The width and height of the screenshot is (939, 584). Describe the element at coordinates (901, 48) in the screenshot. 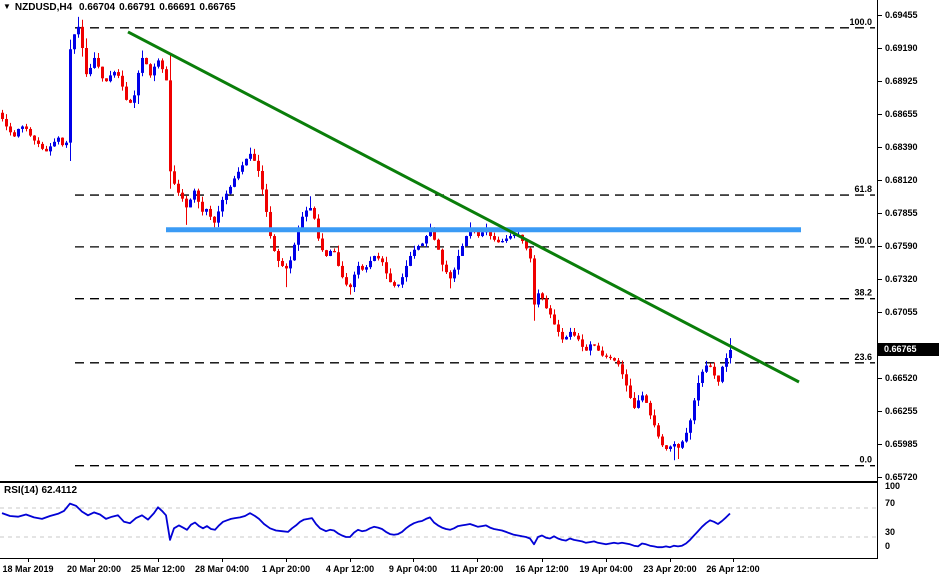

I see `price-axis-label: 0.69190` at that location.